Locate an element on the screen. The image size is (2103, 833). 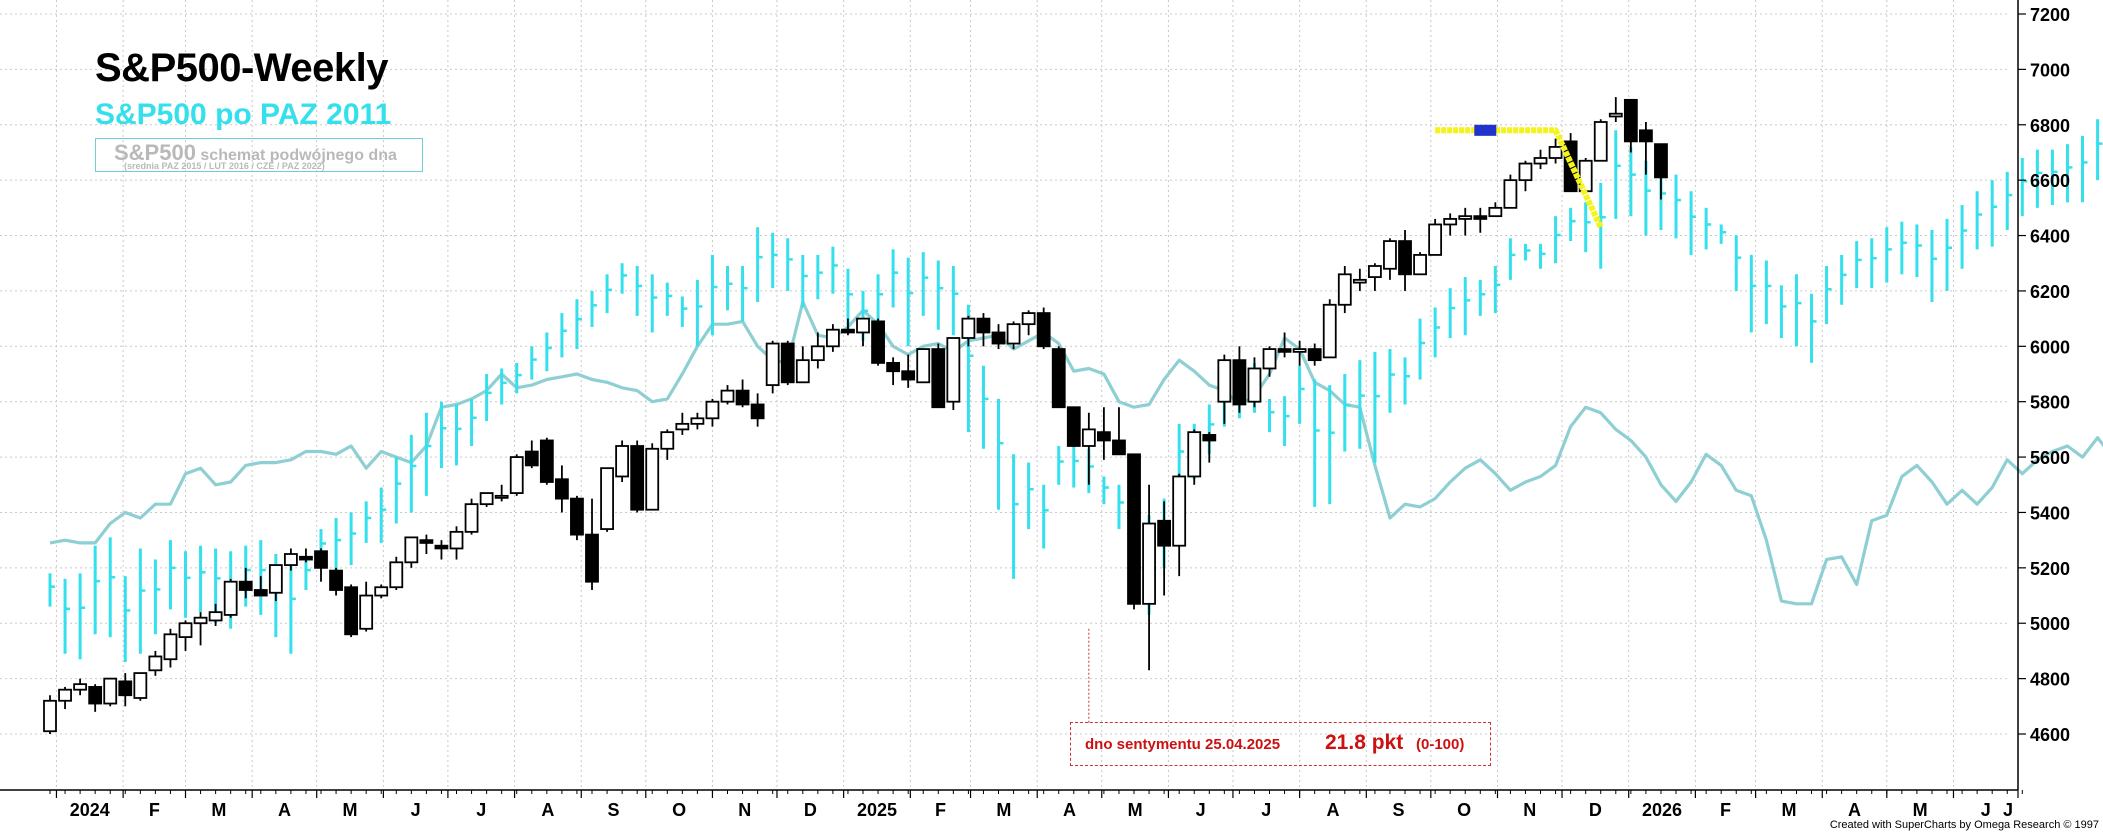
annotation-range: (0-100) is located at coordinates (1440, 744).